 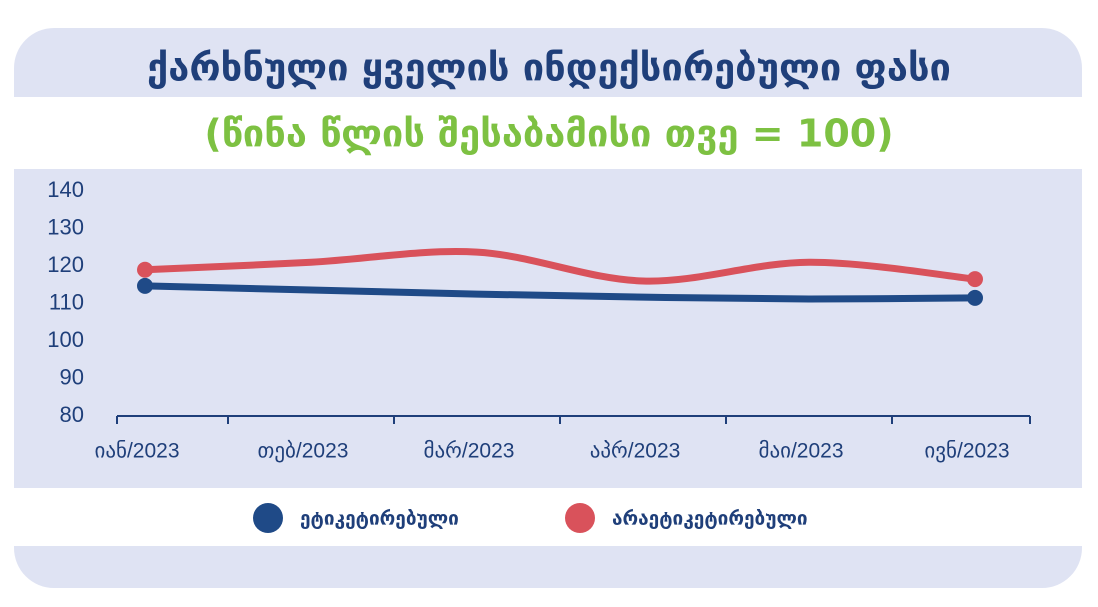 I want to click on x-tick-label: თებ/2023, so click(x=303, y=451).